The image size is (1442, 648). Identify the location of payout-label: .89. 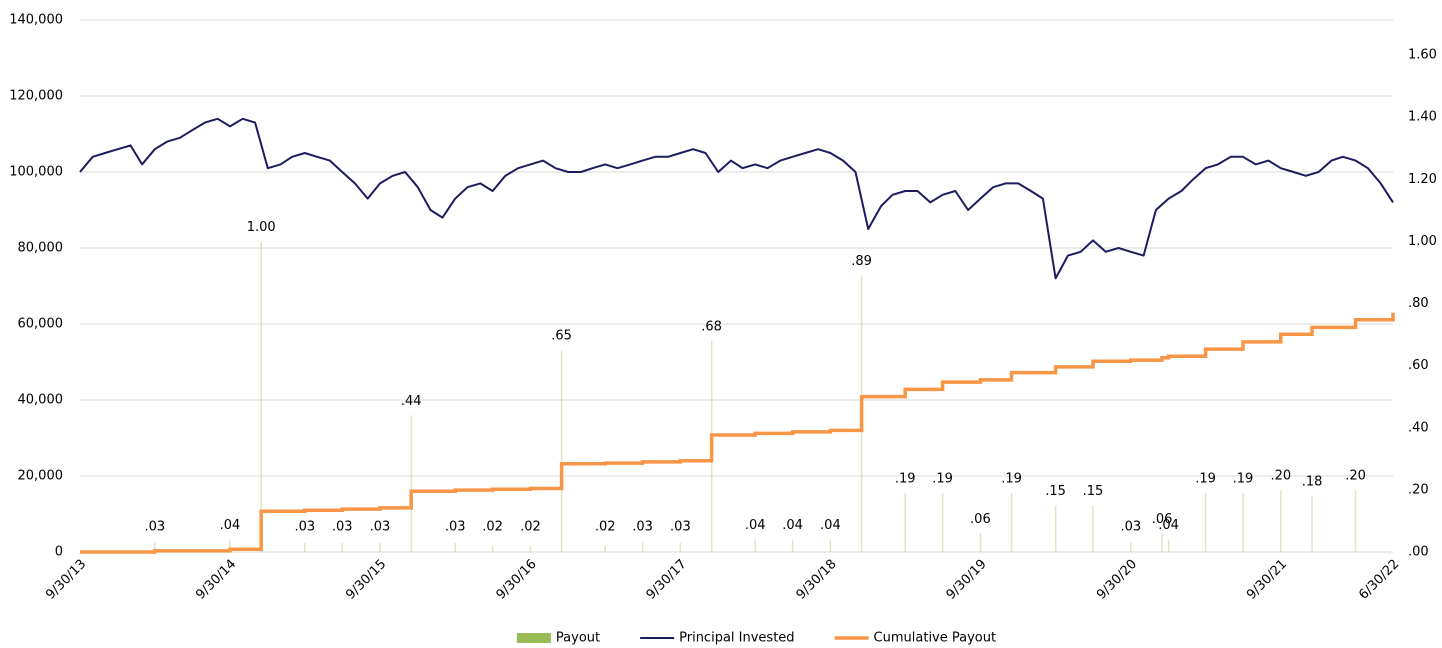
(861, 261).